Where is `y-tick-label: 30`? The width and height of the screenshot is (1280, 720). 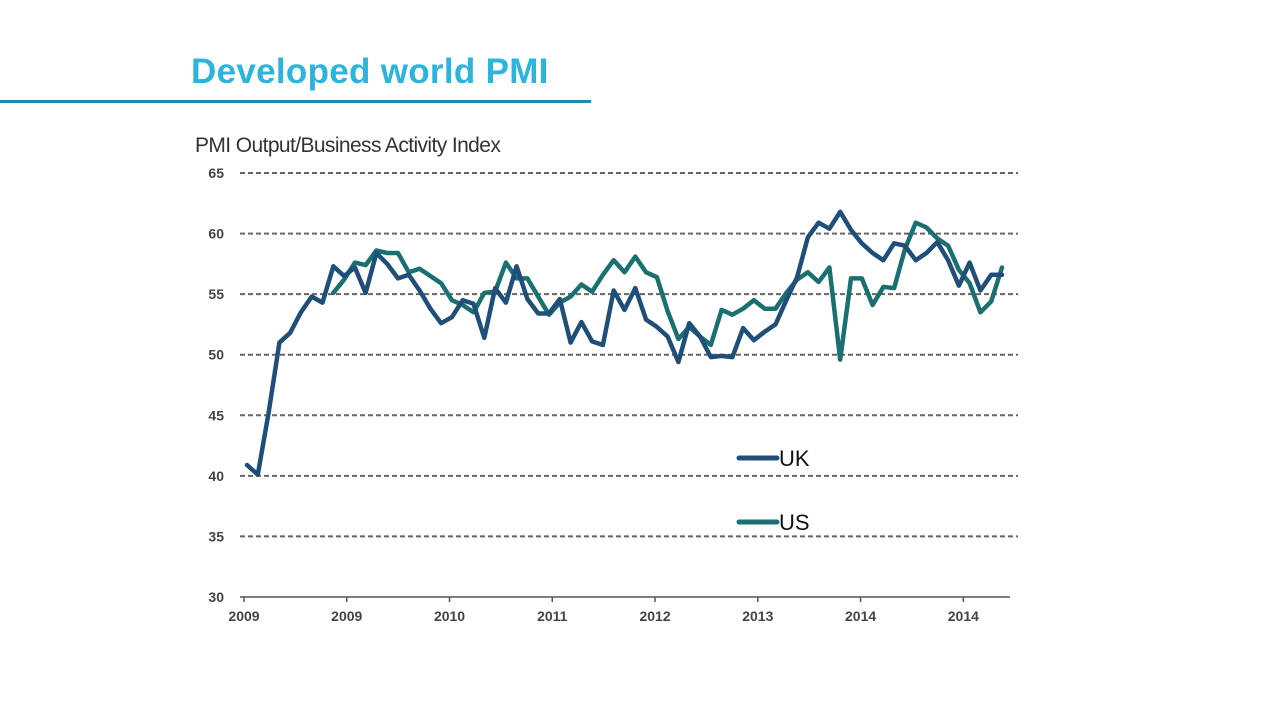 y-tick-label: 30 is located at coordinates (216, 597).